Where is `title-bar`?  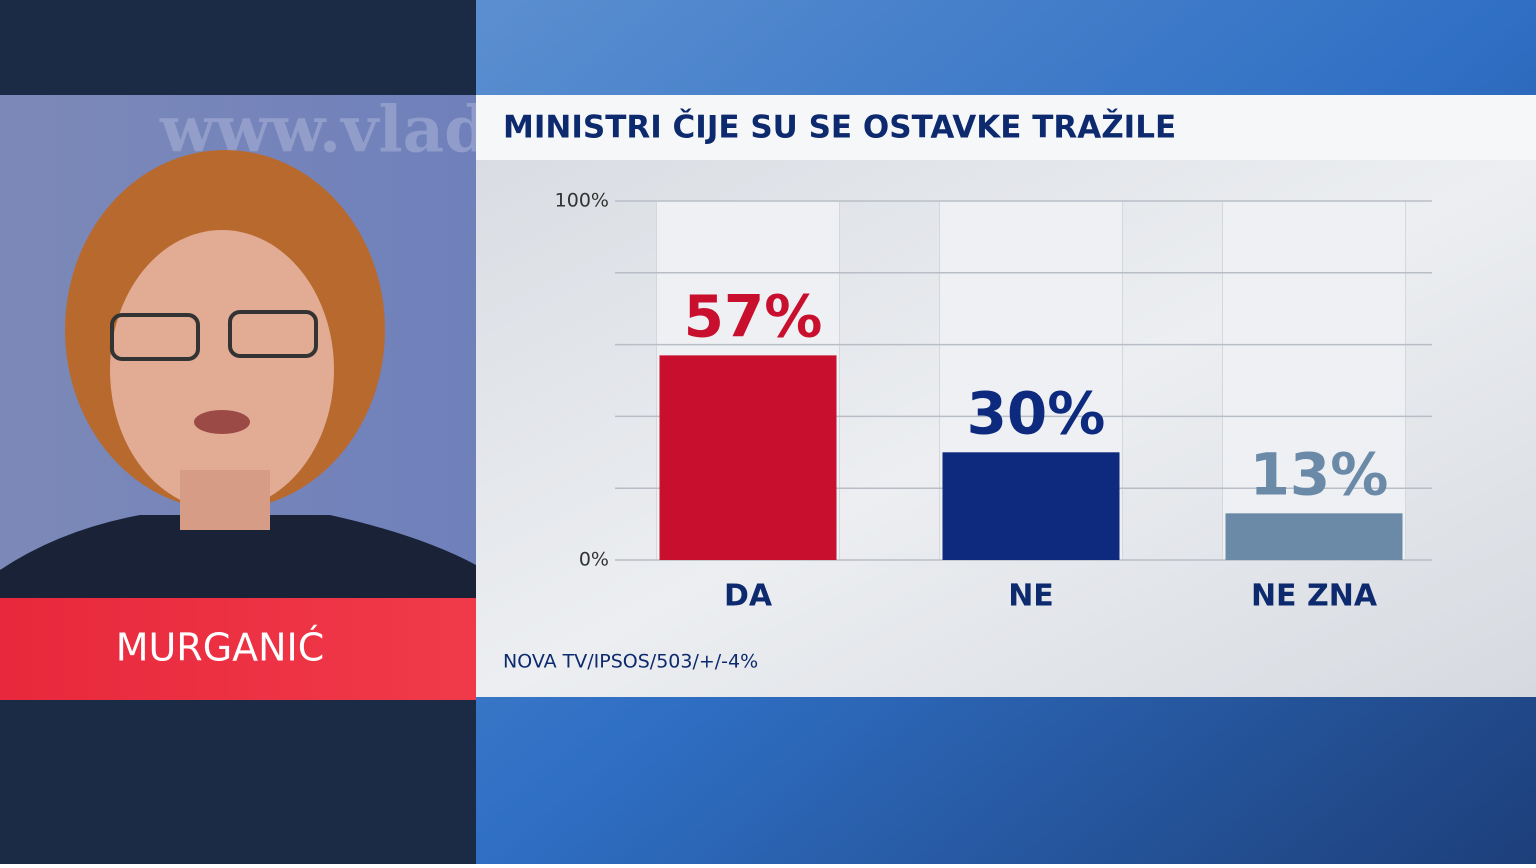 title-bar is located at coordinates (1006, 127).